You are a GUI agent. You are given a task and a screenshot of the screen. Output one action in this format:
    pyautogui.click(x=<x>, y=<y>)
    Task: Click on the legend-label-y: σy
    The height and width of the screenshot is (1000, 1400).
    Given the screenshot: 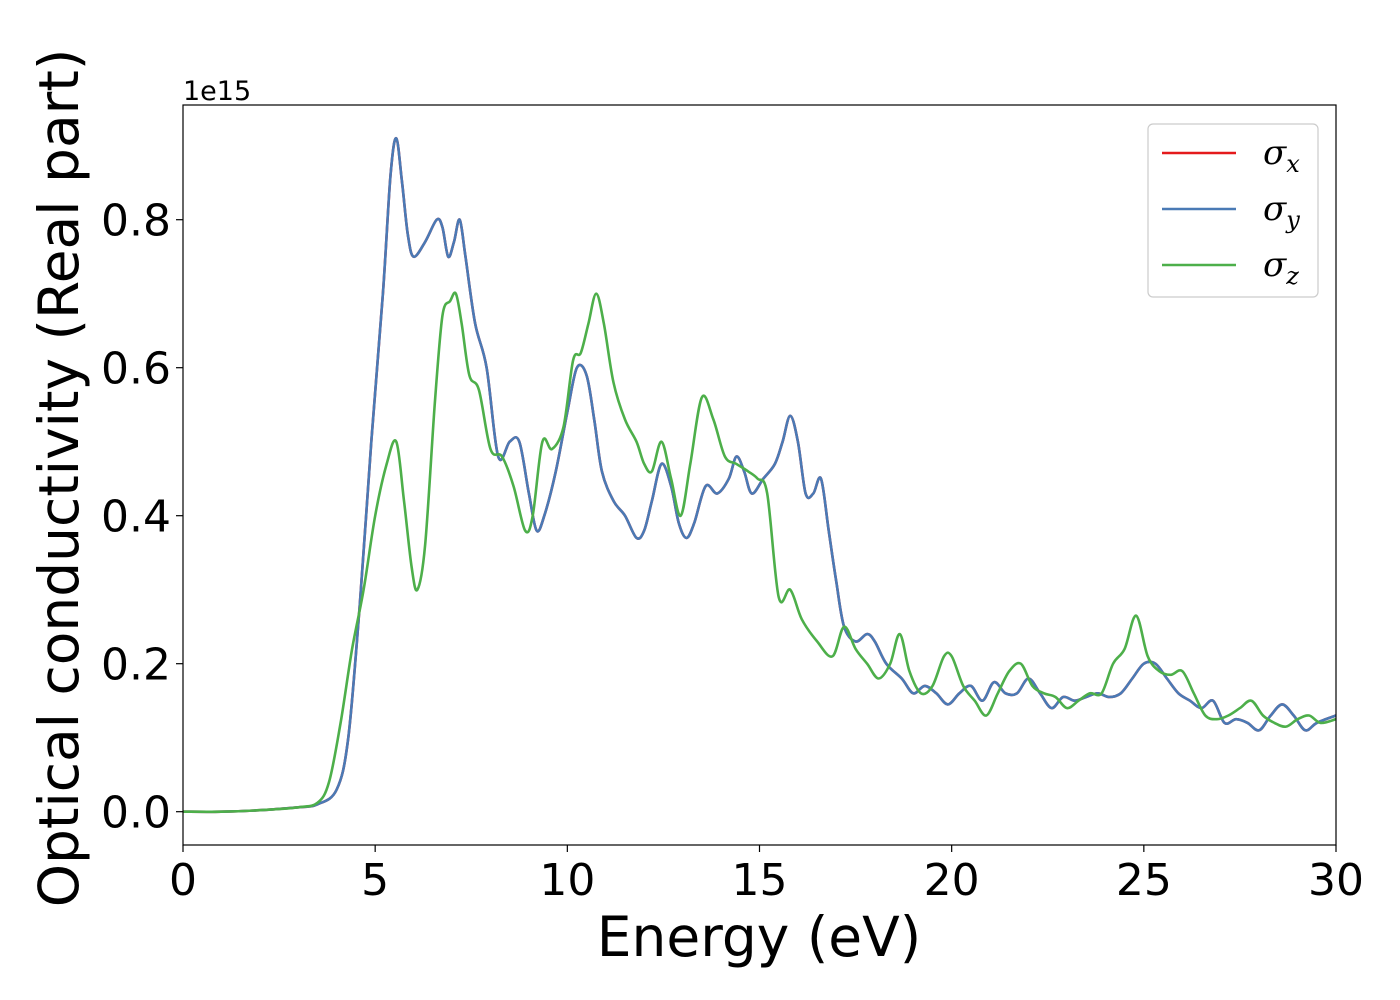 What is the action you would take?
    pyautogui.click(x=1281, y=211)
    